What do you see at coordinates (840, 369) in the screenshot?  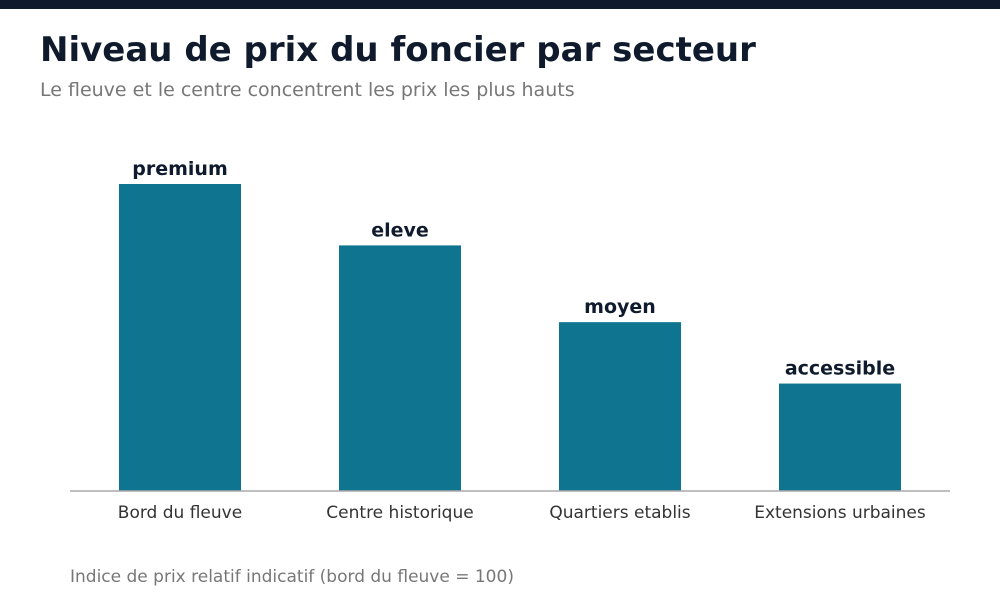 I see `value-label-4: accessible` at bounding box center [840, 369].